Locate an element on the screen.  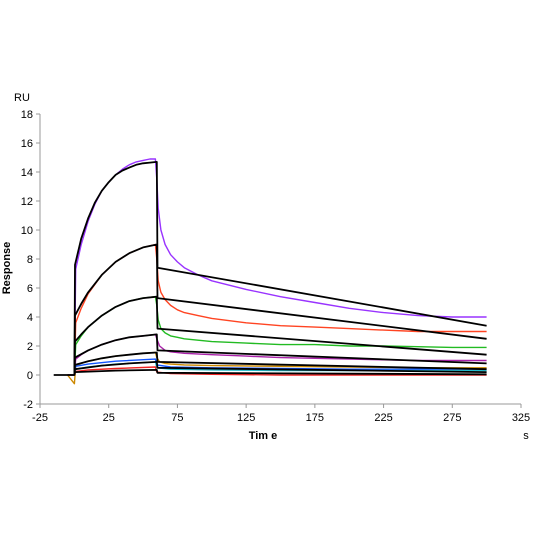
y-axis-title: Response is located at coordinates (7, 268).